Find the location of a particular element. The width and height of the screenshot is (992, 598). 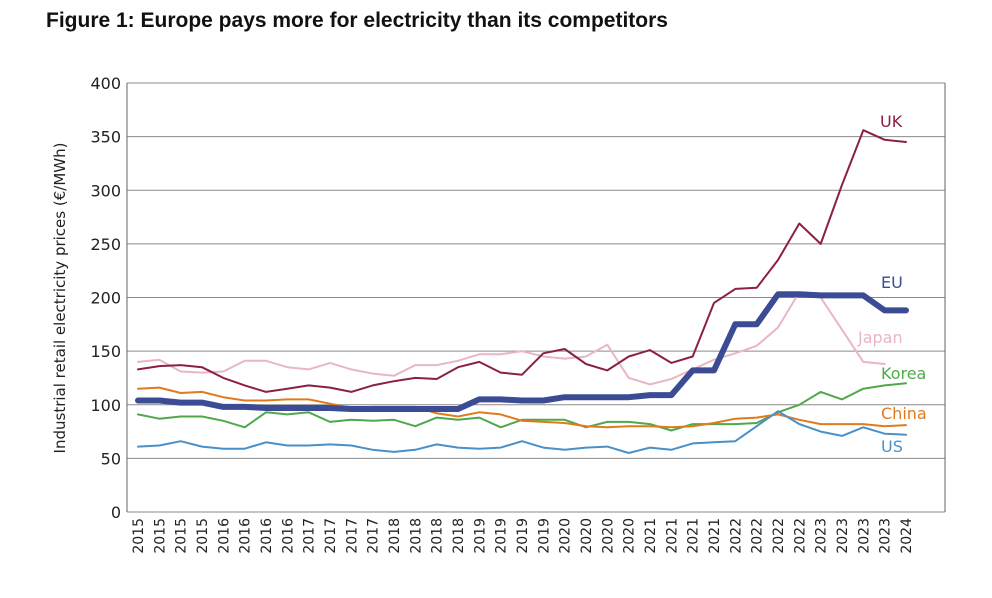

series-label-china: China is located at coordinates (904, 413).